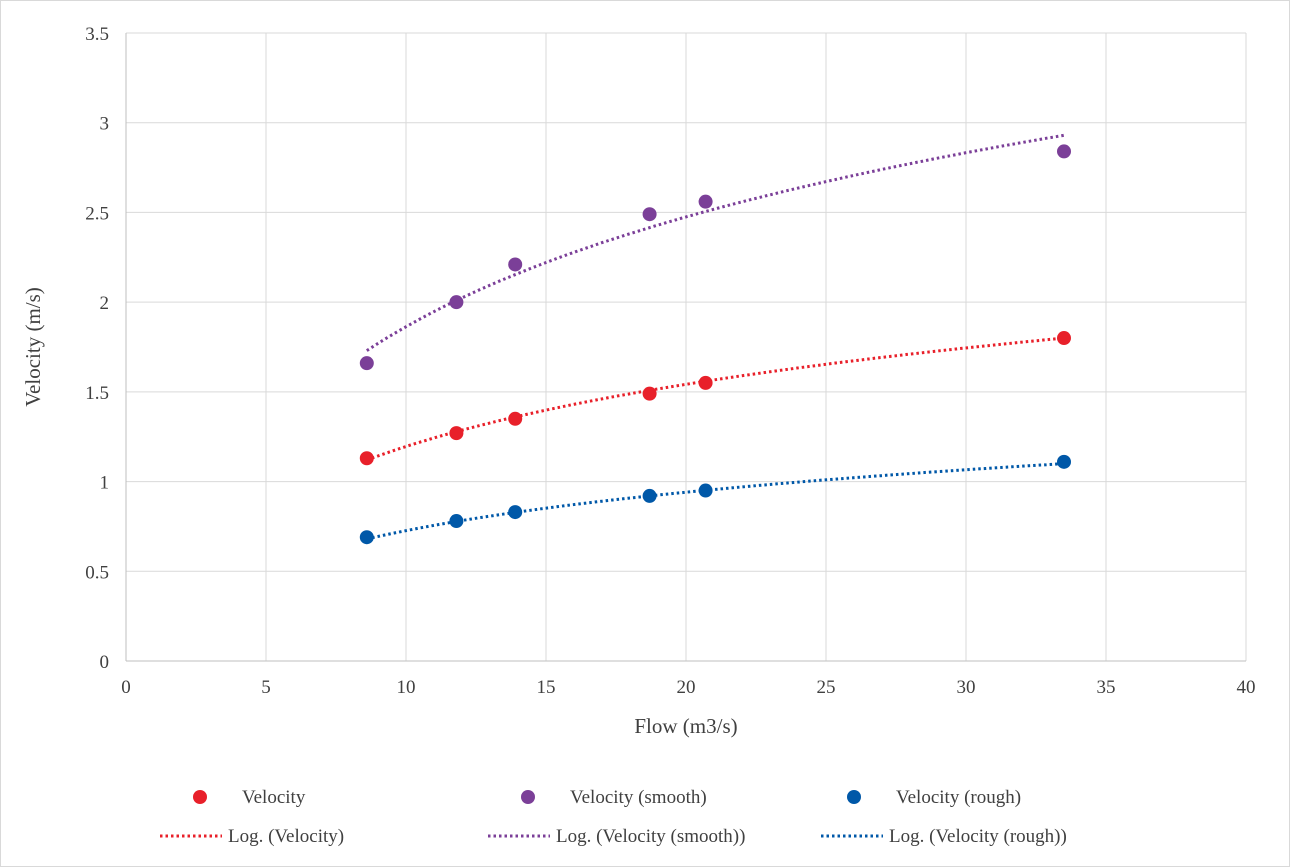  What do you see at coordinates (958, 797) in the screenshot?
I see `legend-label: Velocity (rough)` at bounding box center [958, 797].